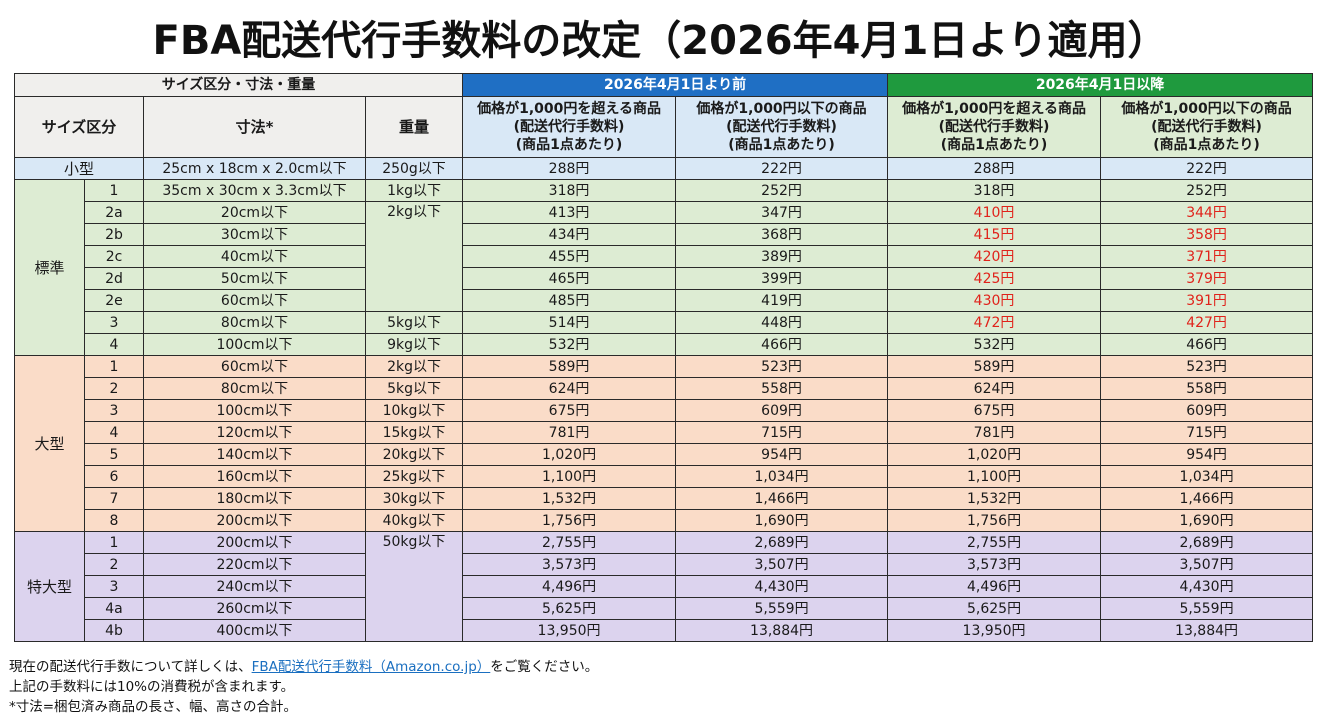 Image resolution: width=1320 pixels, height=719 pixels. What do you see at coordinates (994, 564) in the screenshot?
I see `fee-after-over: 3,573円` at bounding box center [994, 564].